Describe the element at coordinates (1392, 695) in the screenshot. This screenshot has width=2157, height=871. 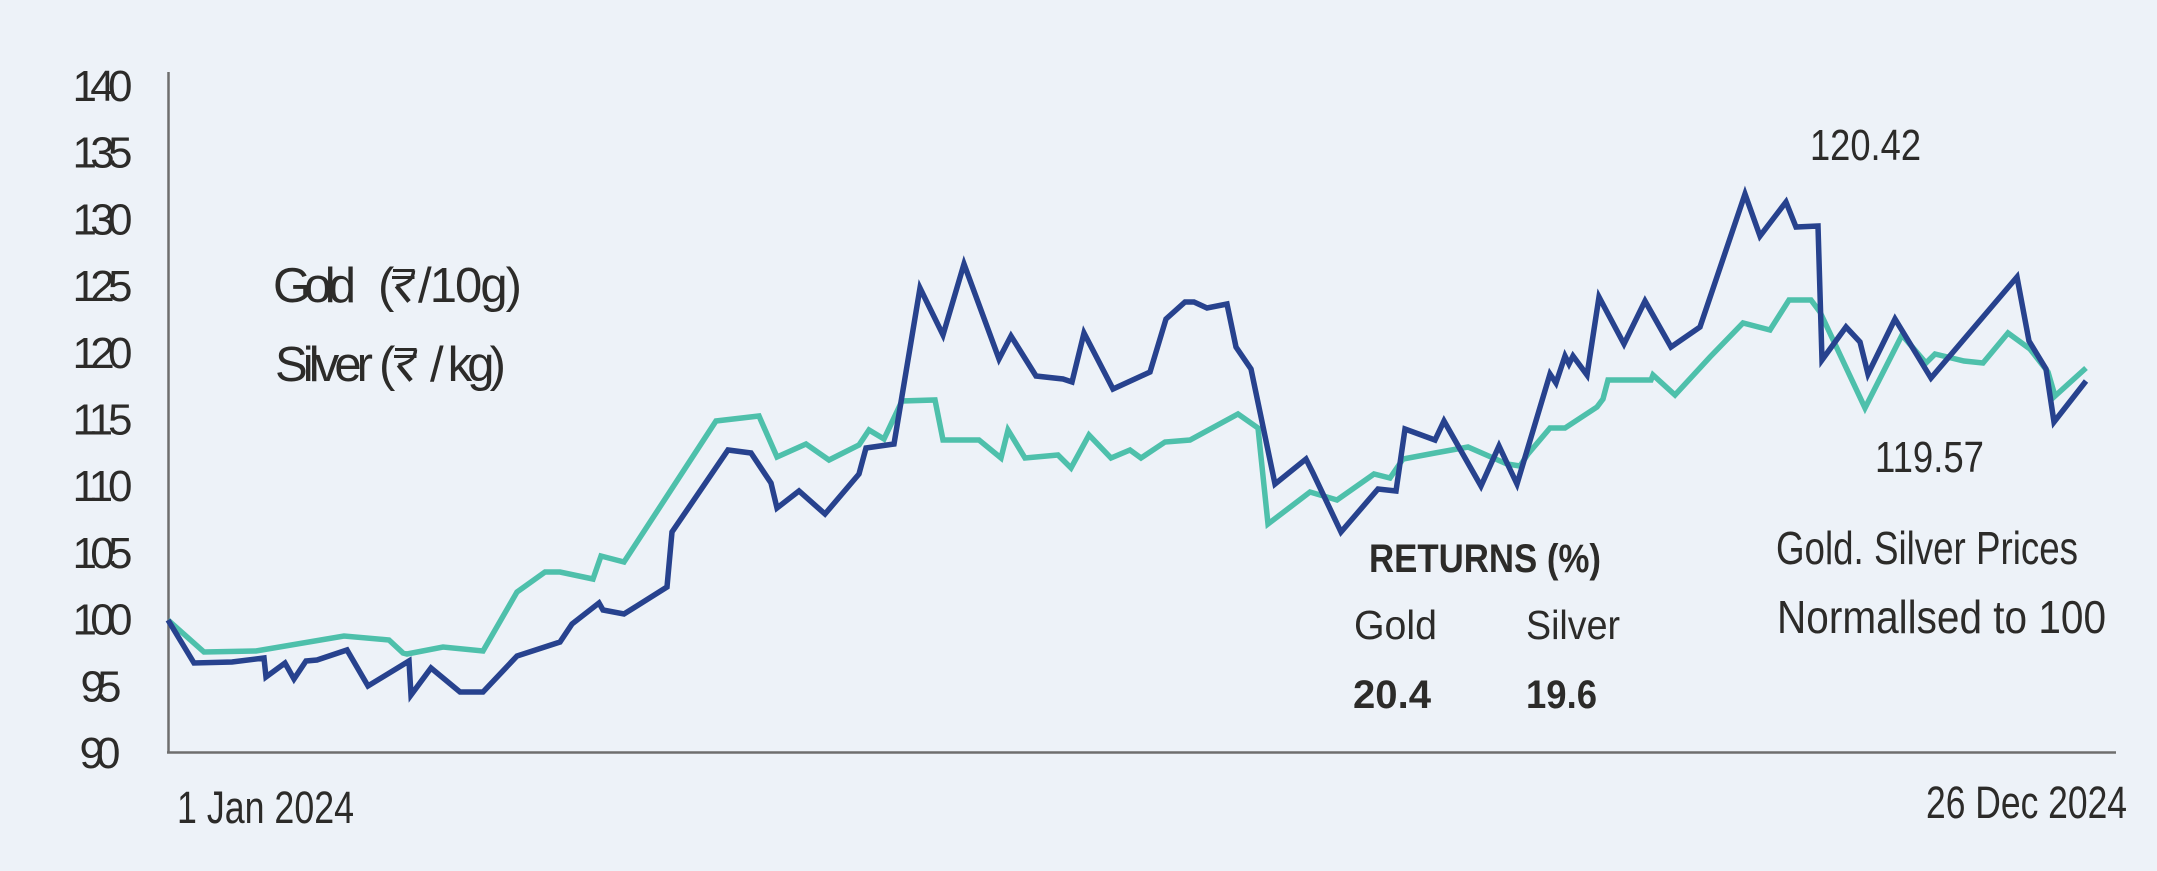
I see `svg-text: 20.4` at that location.